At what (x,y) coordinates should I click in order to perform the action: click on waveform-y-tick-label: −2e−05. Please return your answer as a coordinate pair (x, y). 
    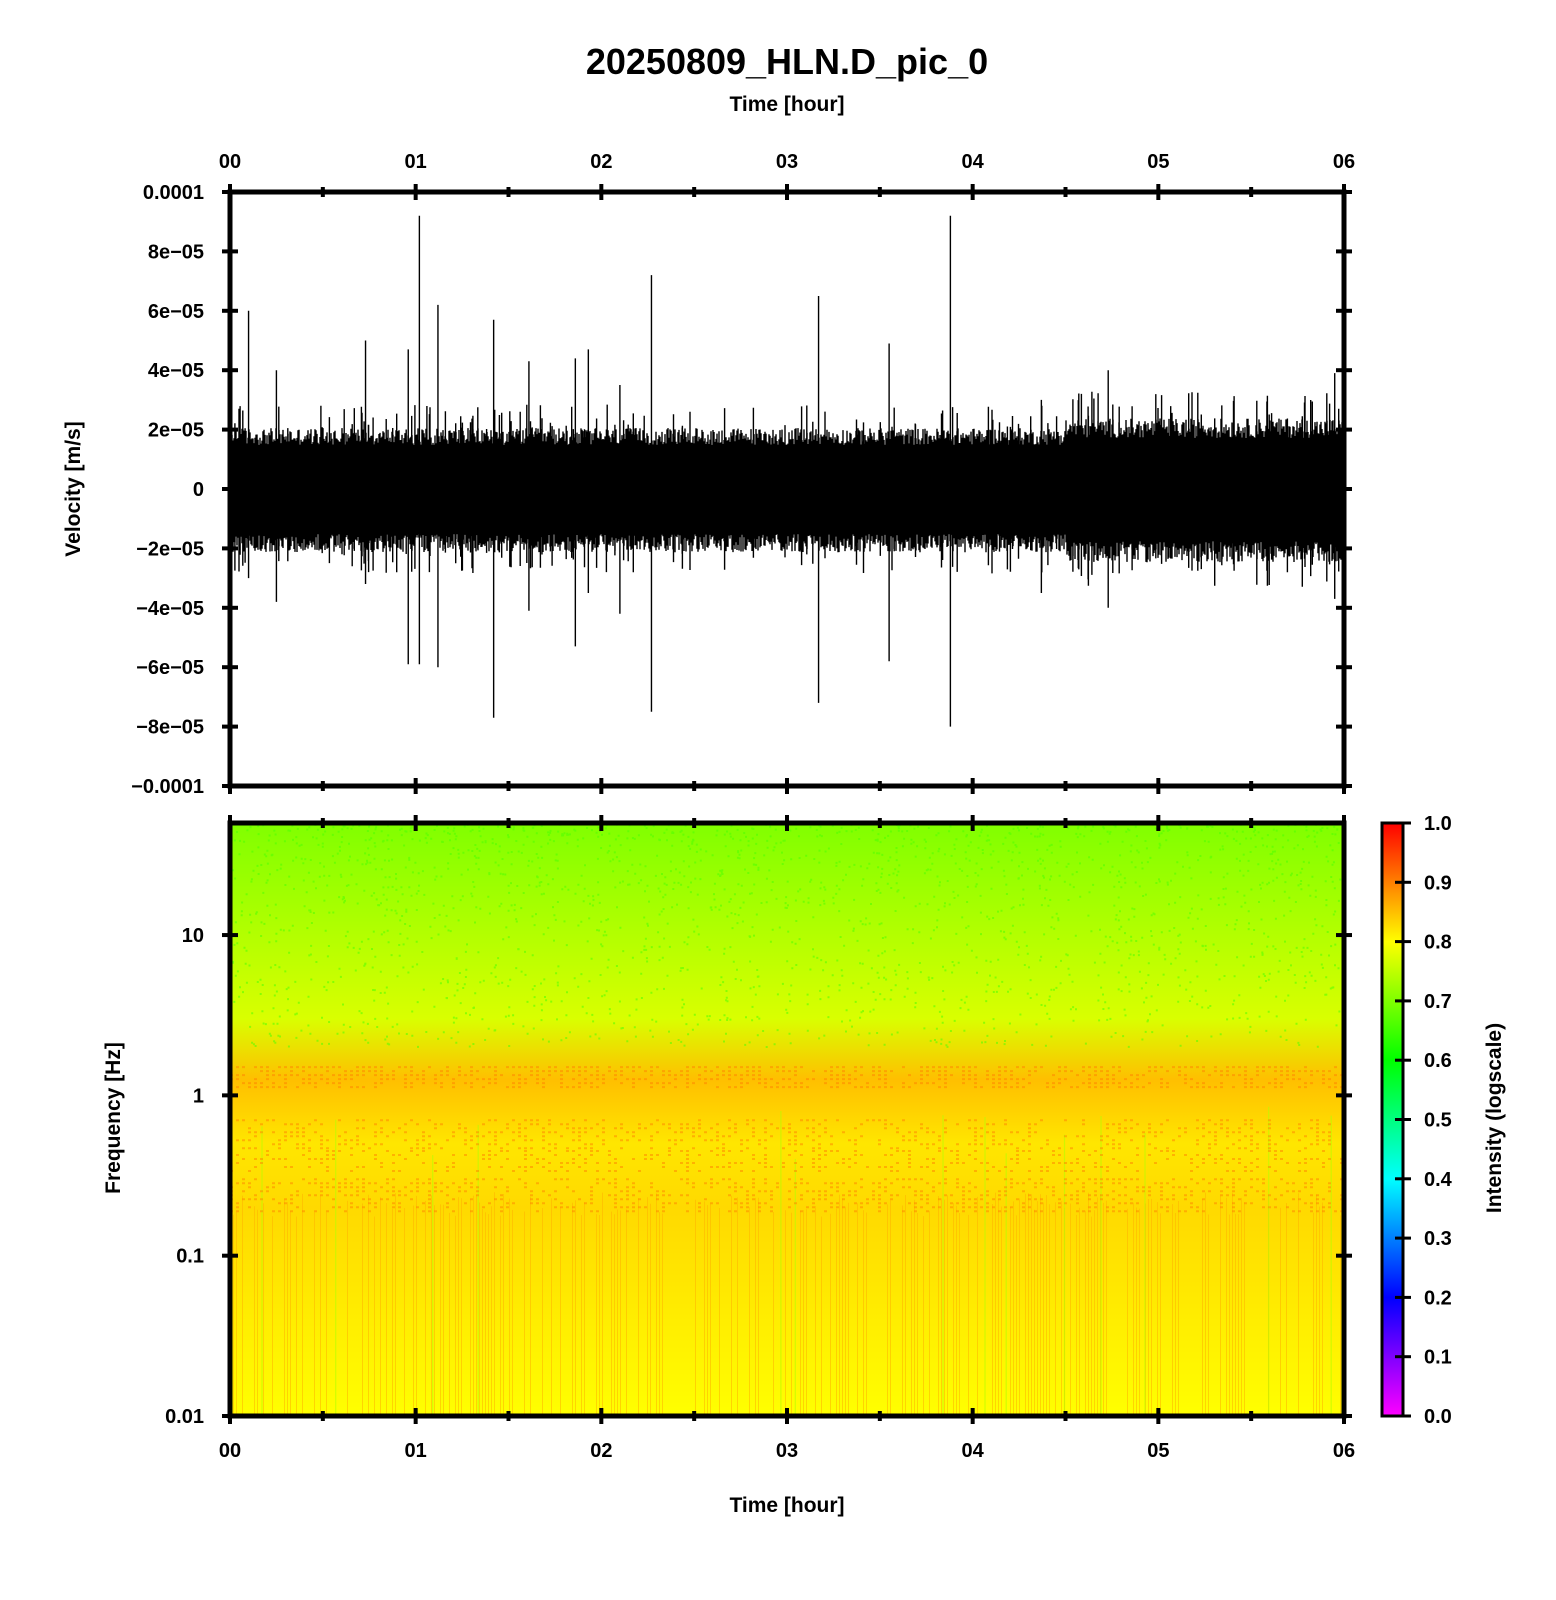
    Looking at the image, I should click on (170, 549).